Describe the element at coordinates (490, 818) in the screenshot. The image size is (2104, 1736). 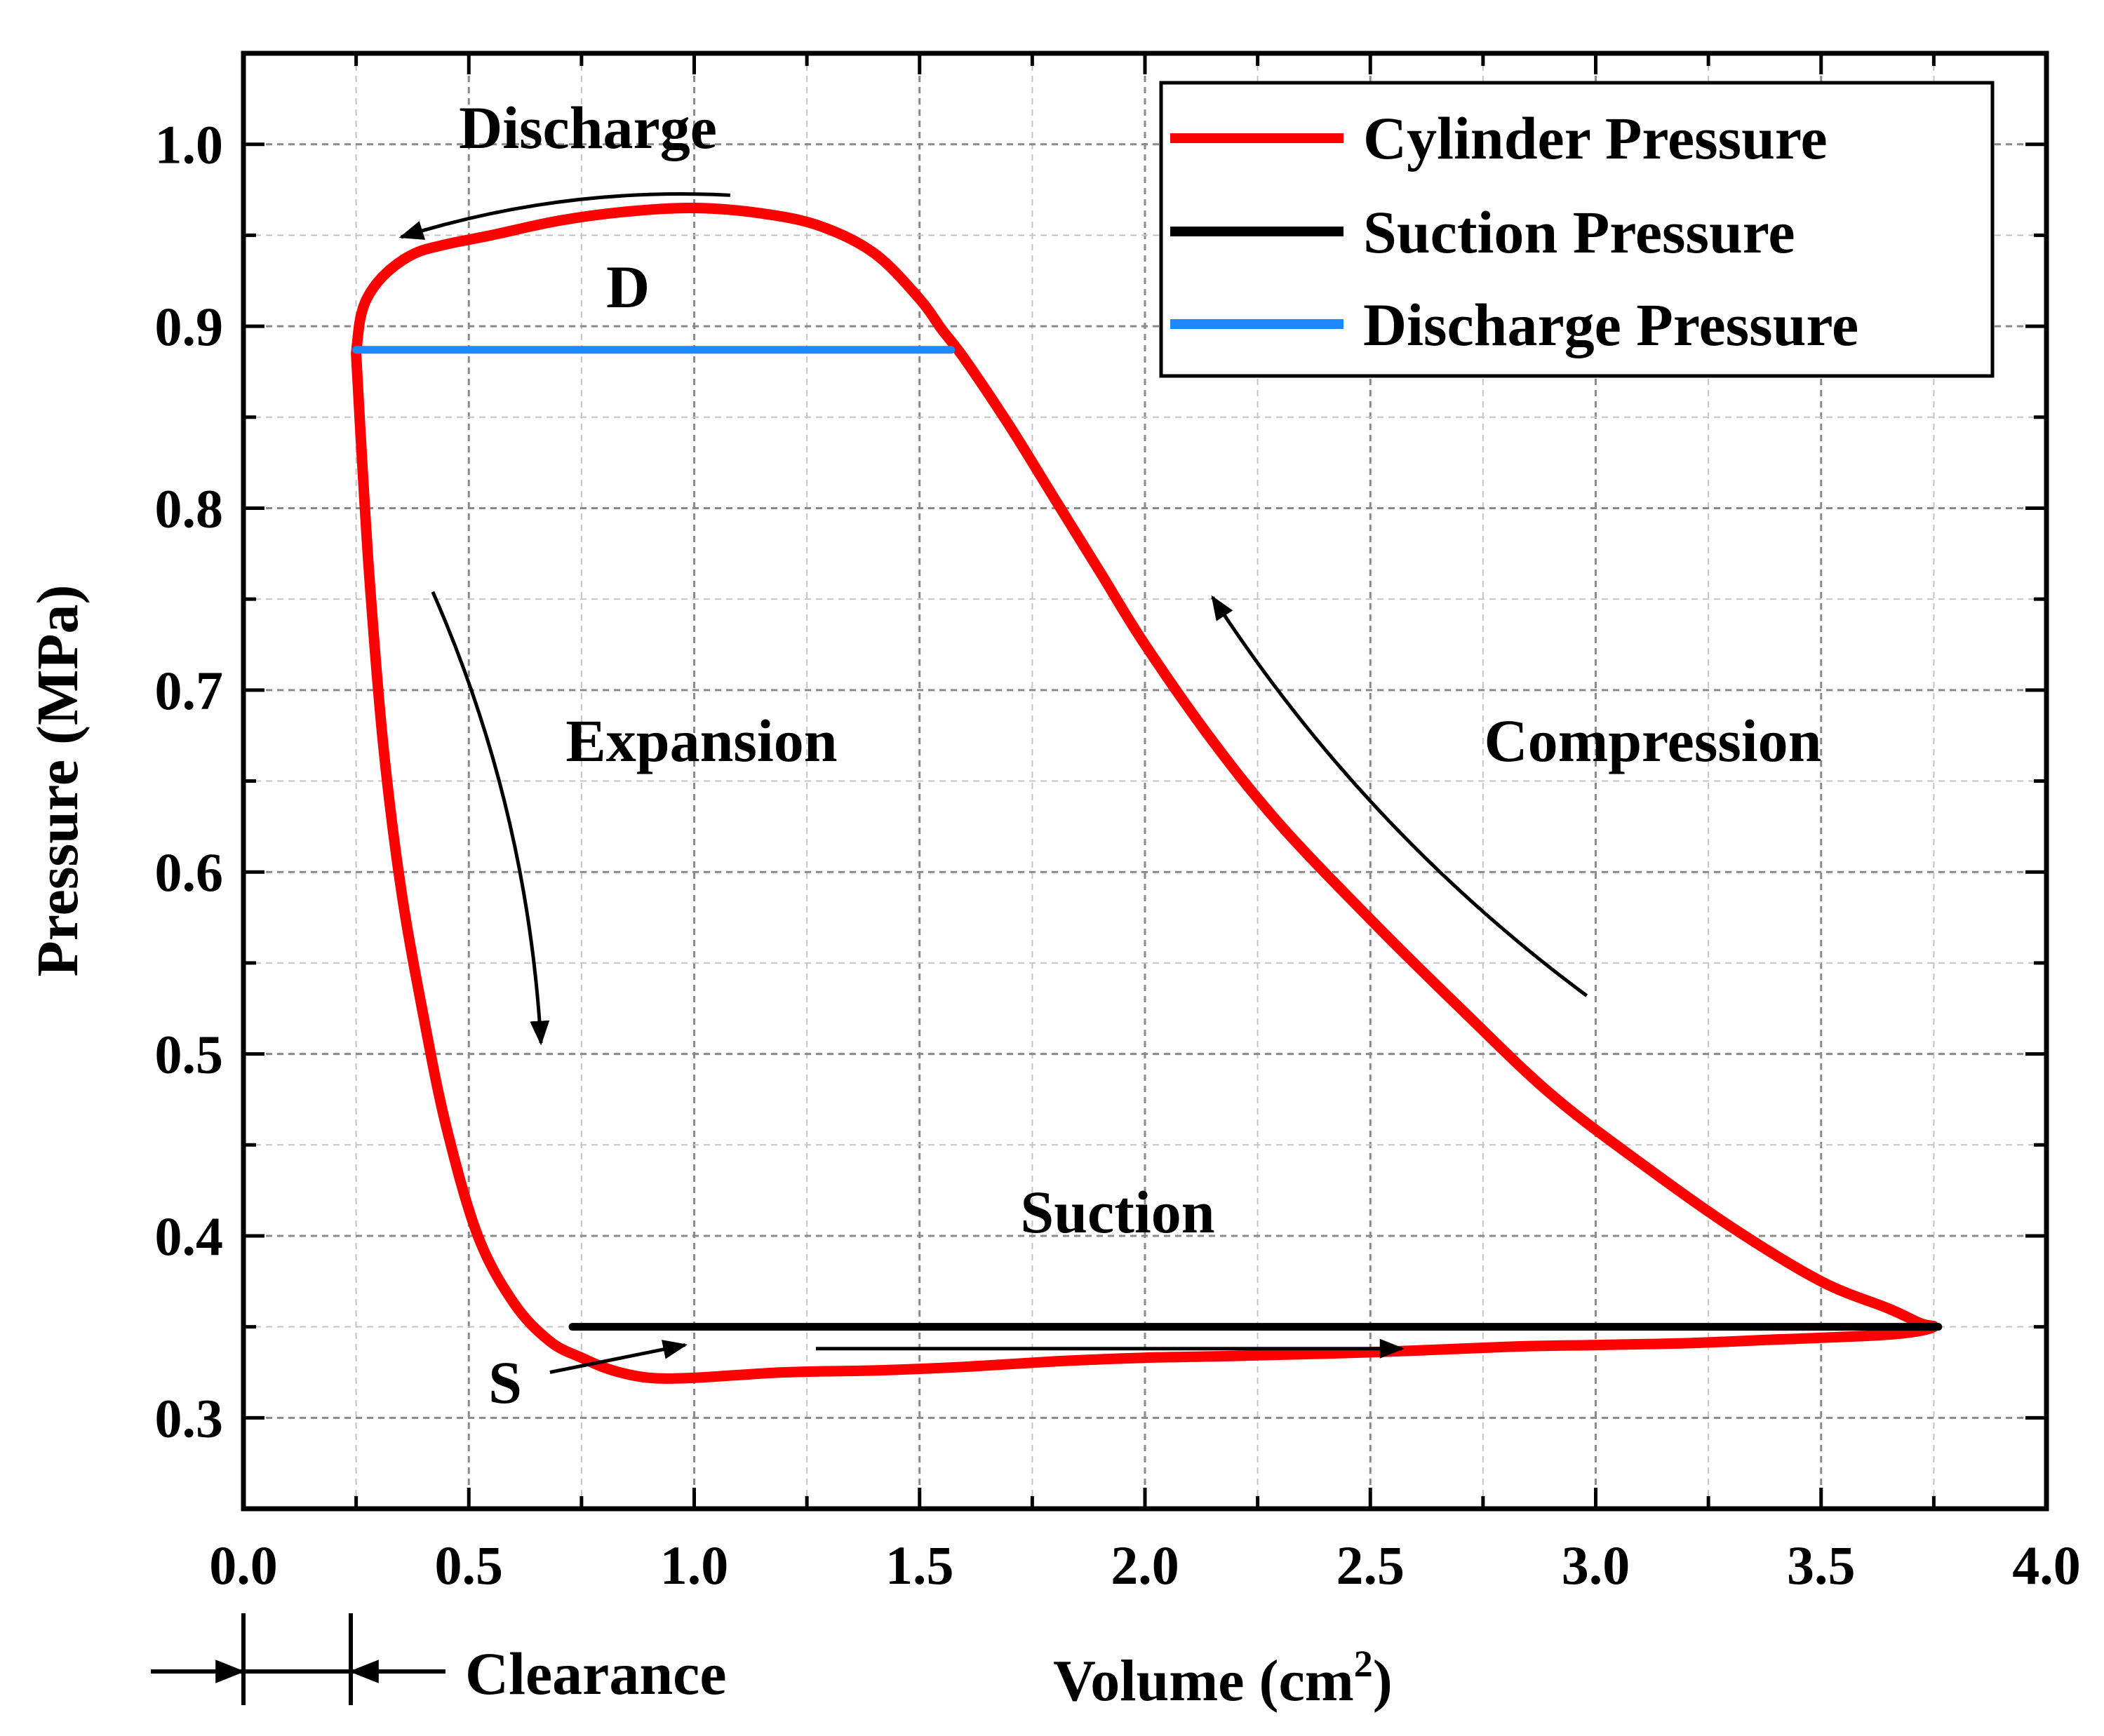
I see `expansion-arrow` at that location.